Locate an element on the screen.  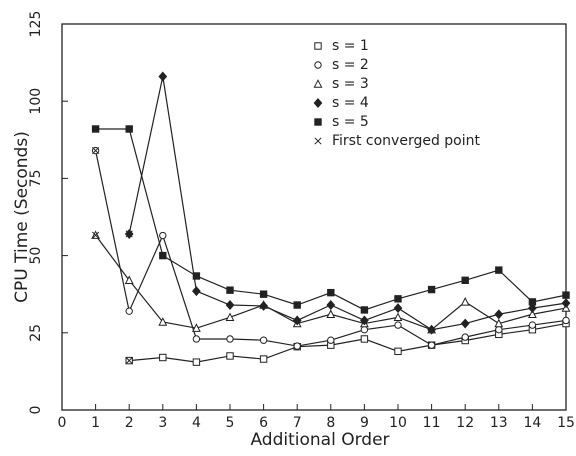
legend-label: s = 1 is located at coordinates (350, 46).